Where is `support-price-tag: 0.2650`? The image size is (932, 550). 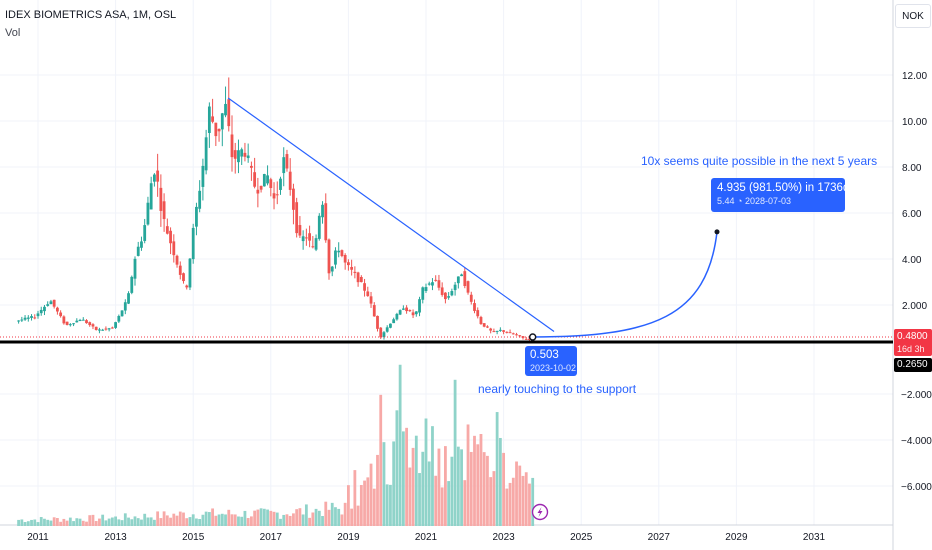
support-price-tag: 0.2650 is located at coordinates (913, 365).